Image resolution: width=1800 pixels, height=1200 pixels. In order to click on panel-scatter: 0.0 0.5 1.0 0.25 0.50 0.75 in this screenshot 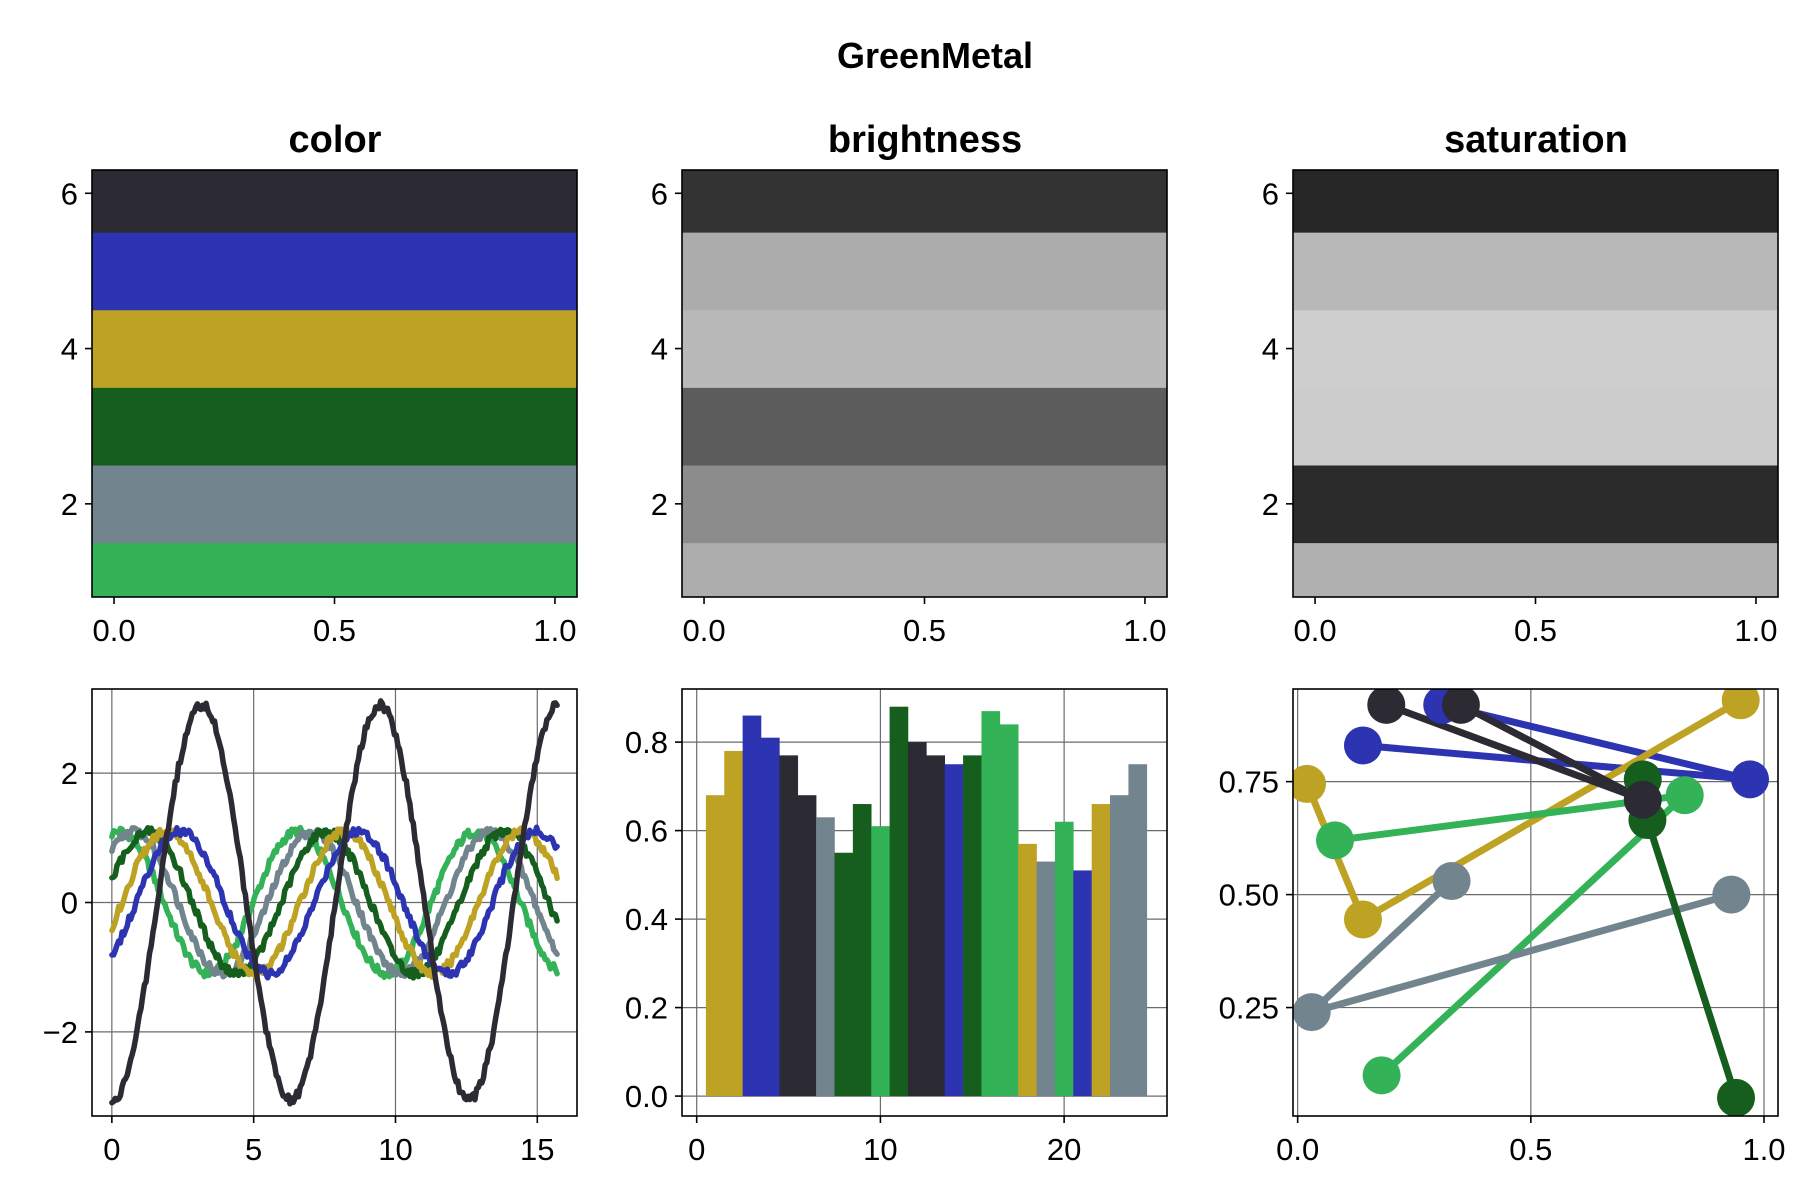, I will do `click(1502, 927)`.